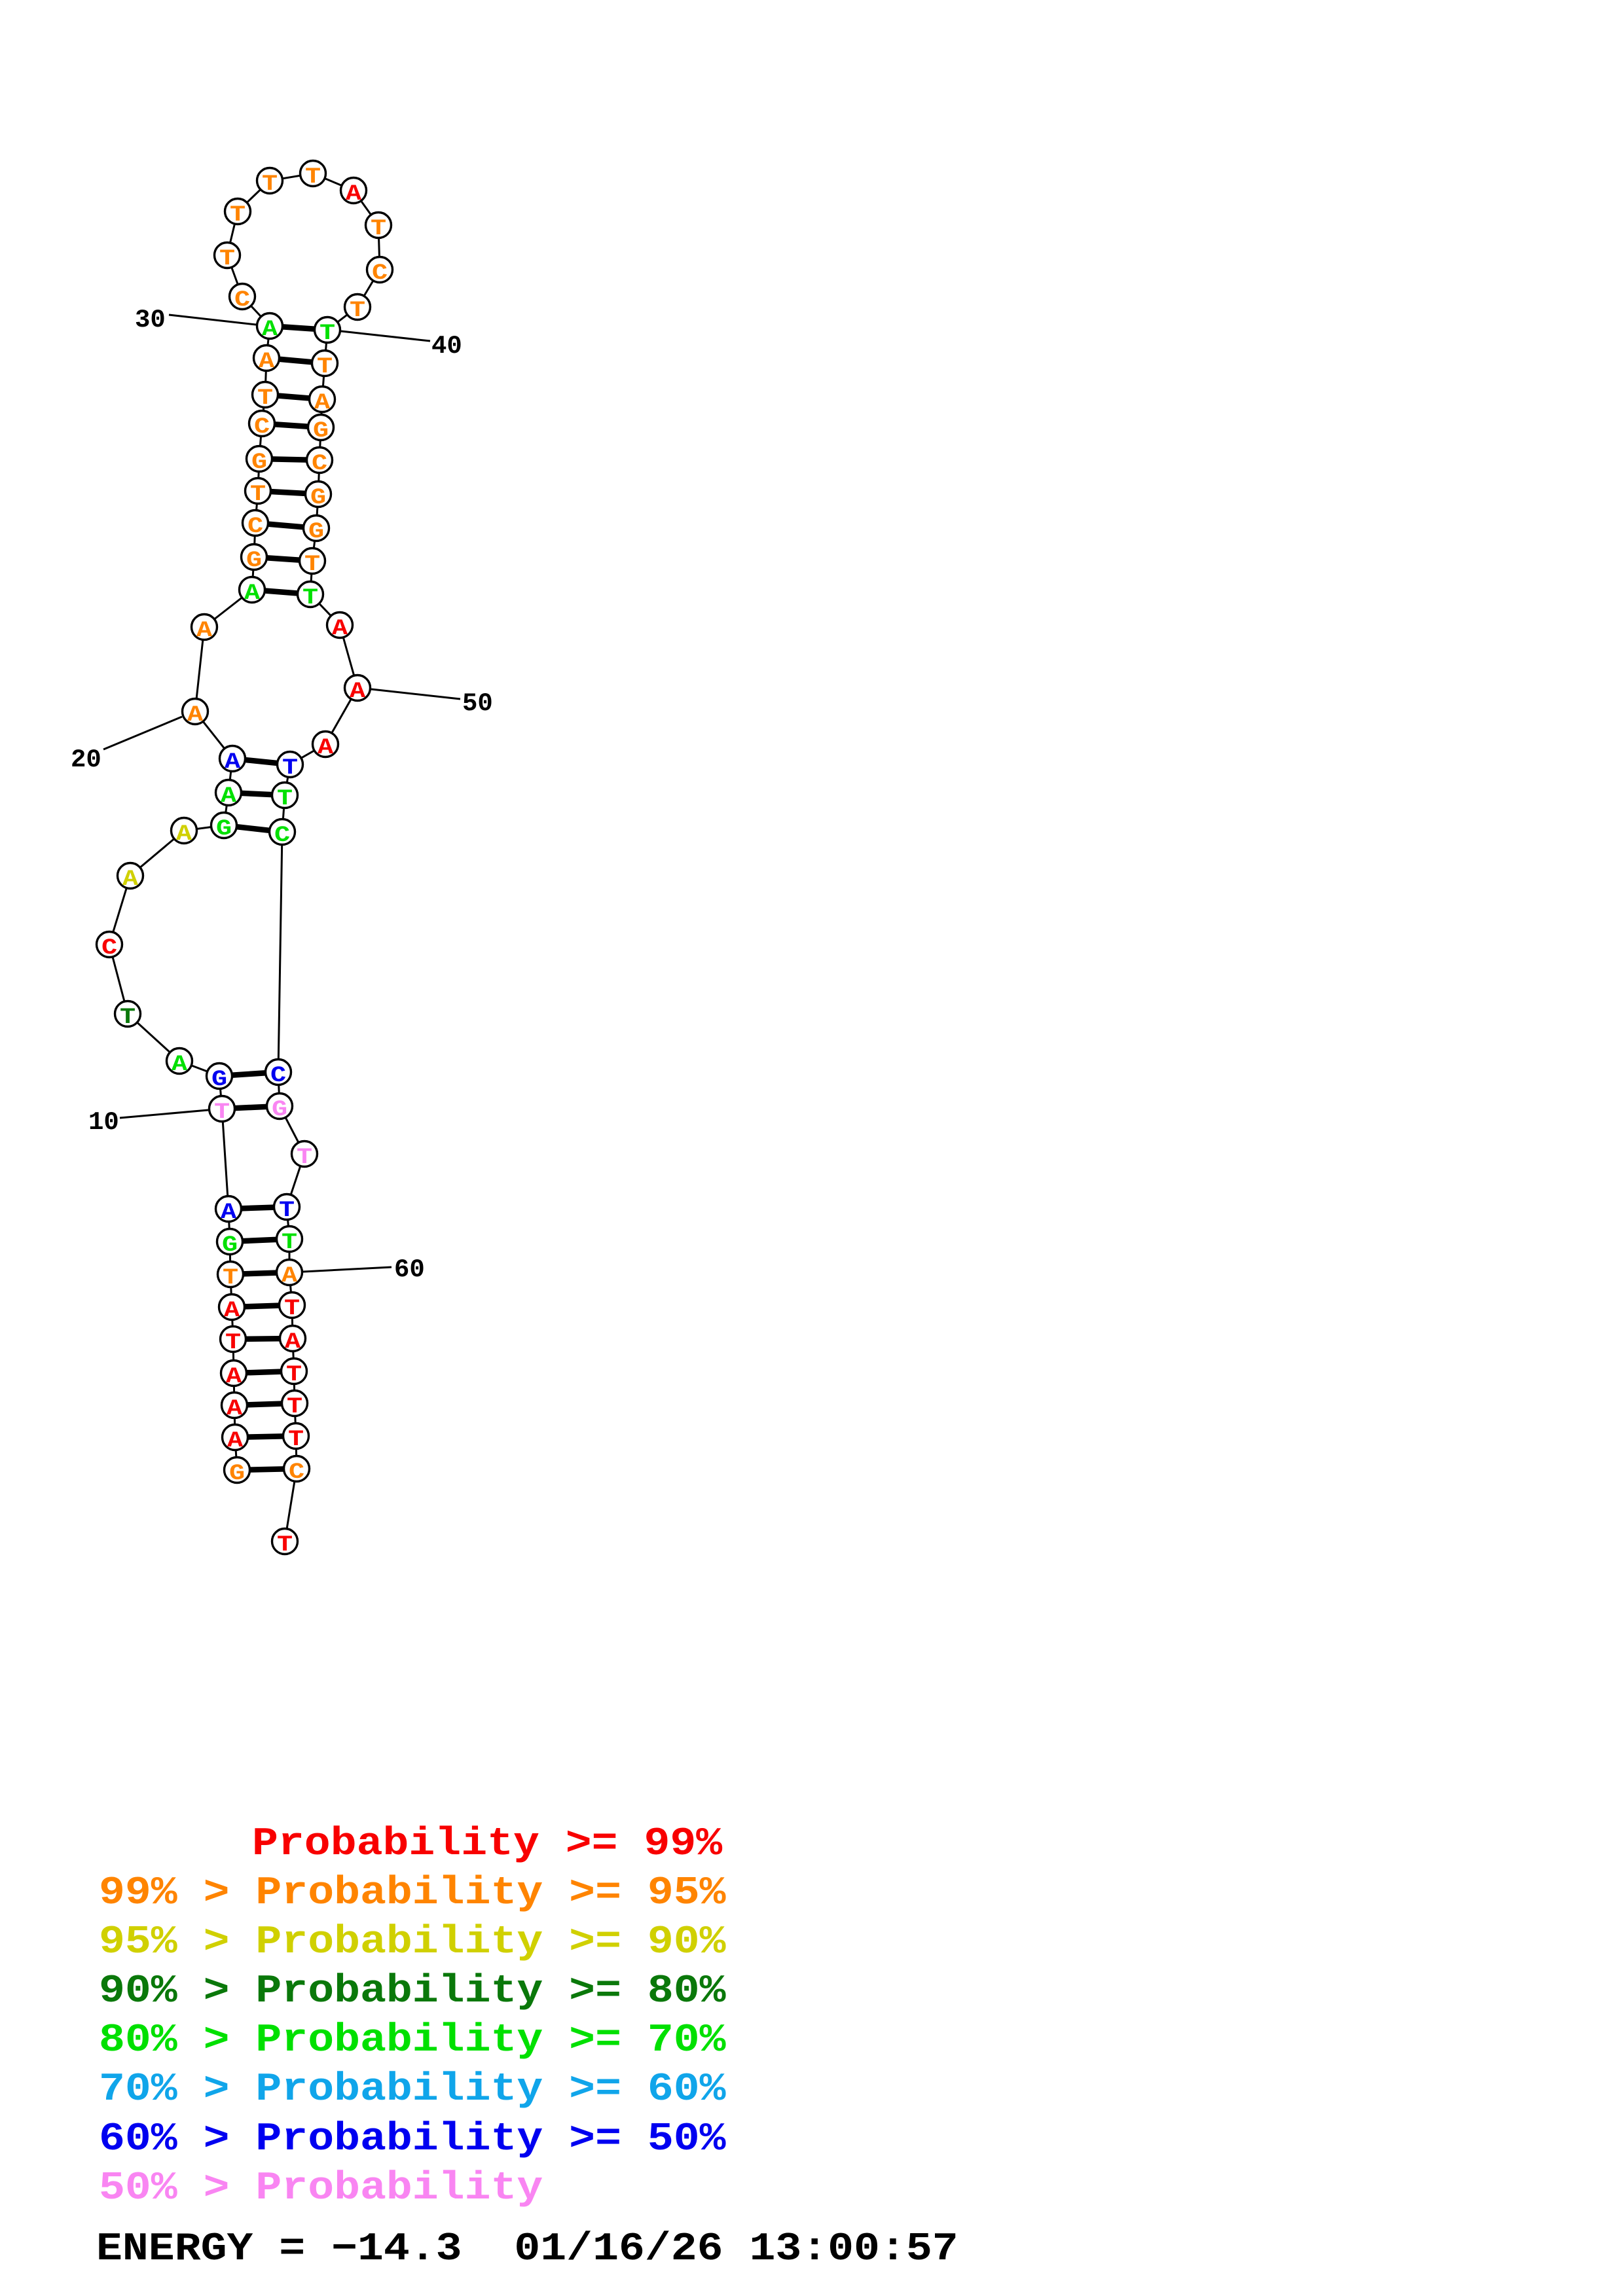  Describe the element at coordinates (409, 1269) in the screenshot. I see `svg-text: 60` at that location.